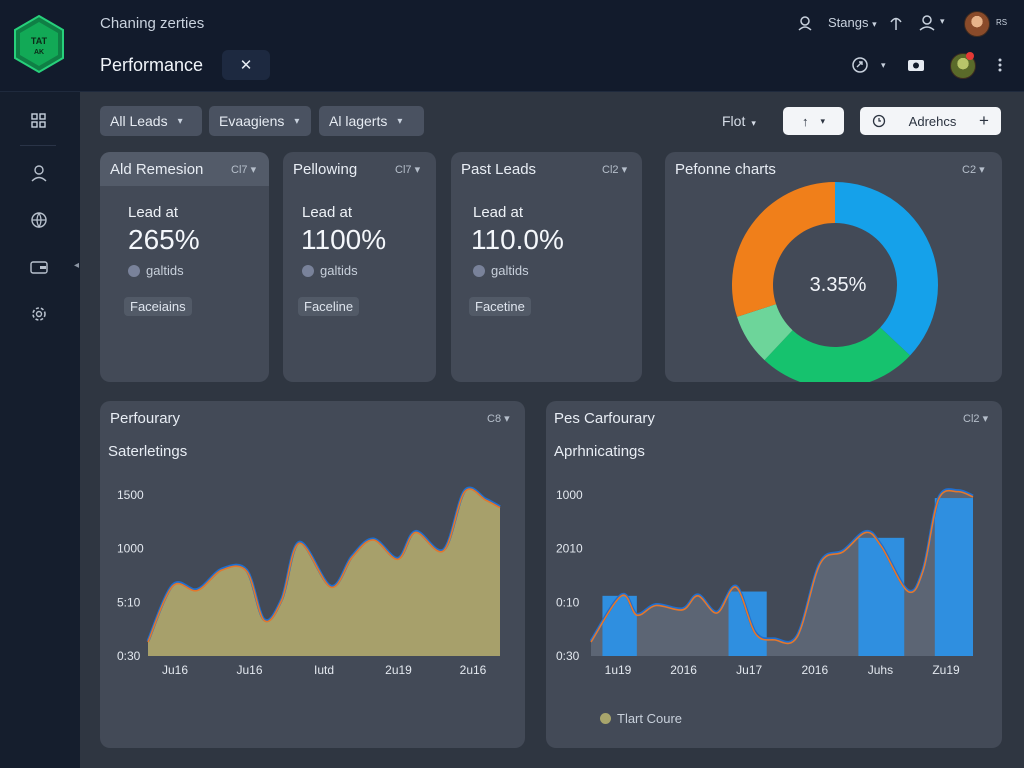  I want to click on avatar-status-label: RS, so click(1002, 22).